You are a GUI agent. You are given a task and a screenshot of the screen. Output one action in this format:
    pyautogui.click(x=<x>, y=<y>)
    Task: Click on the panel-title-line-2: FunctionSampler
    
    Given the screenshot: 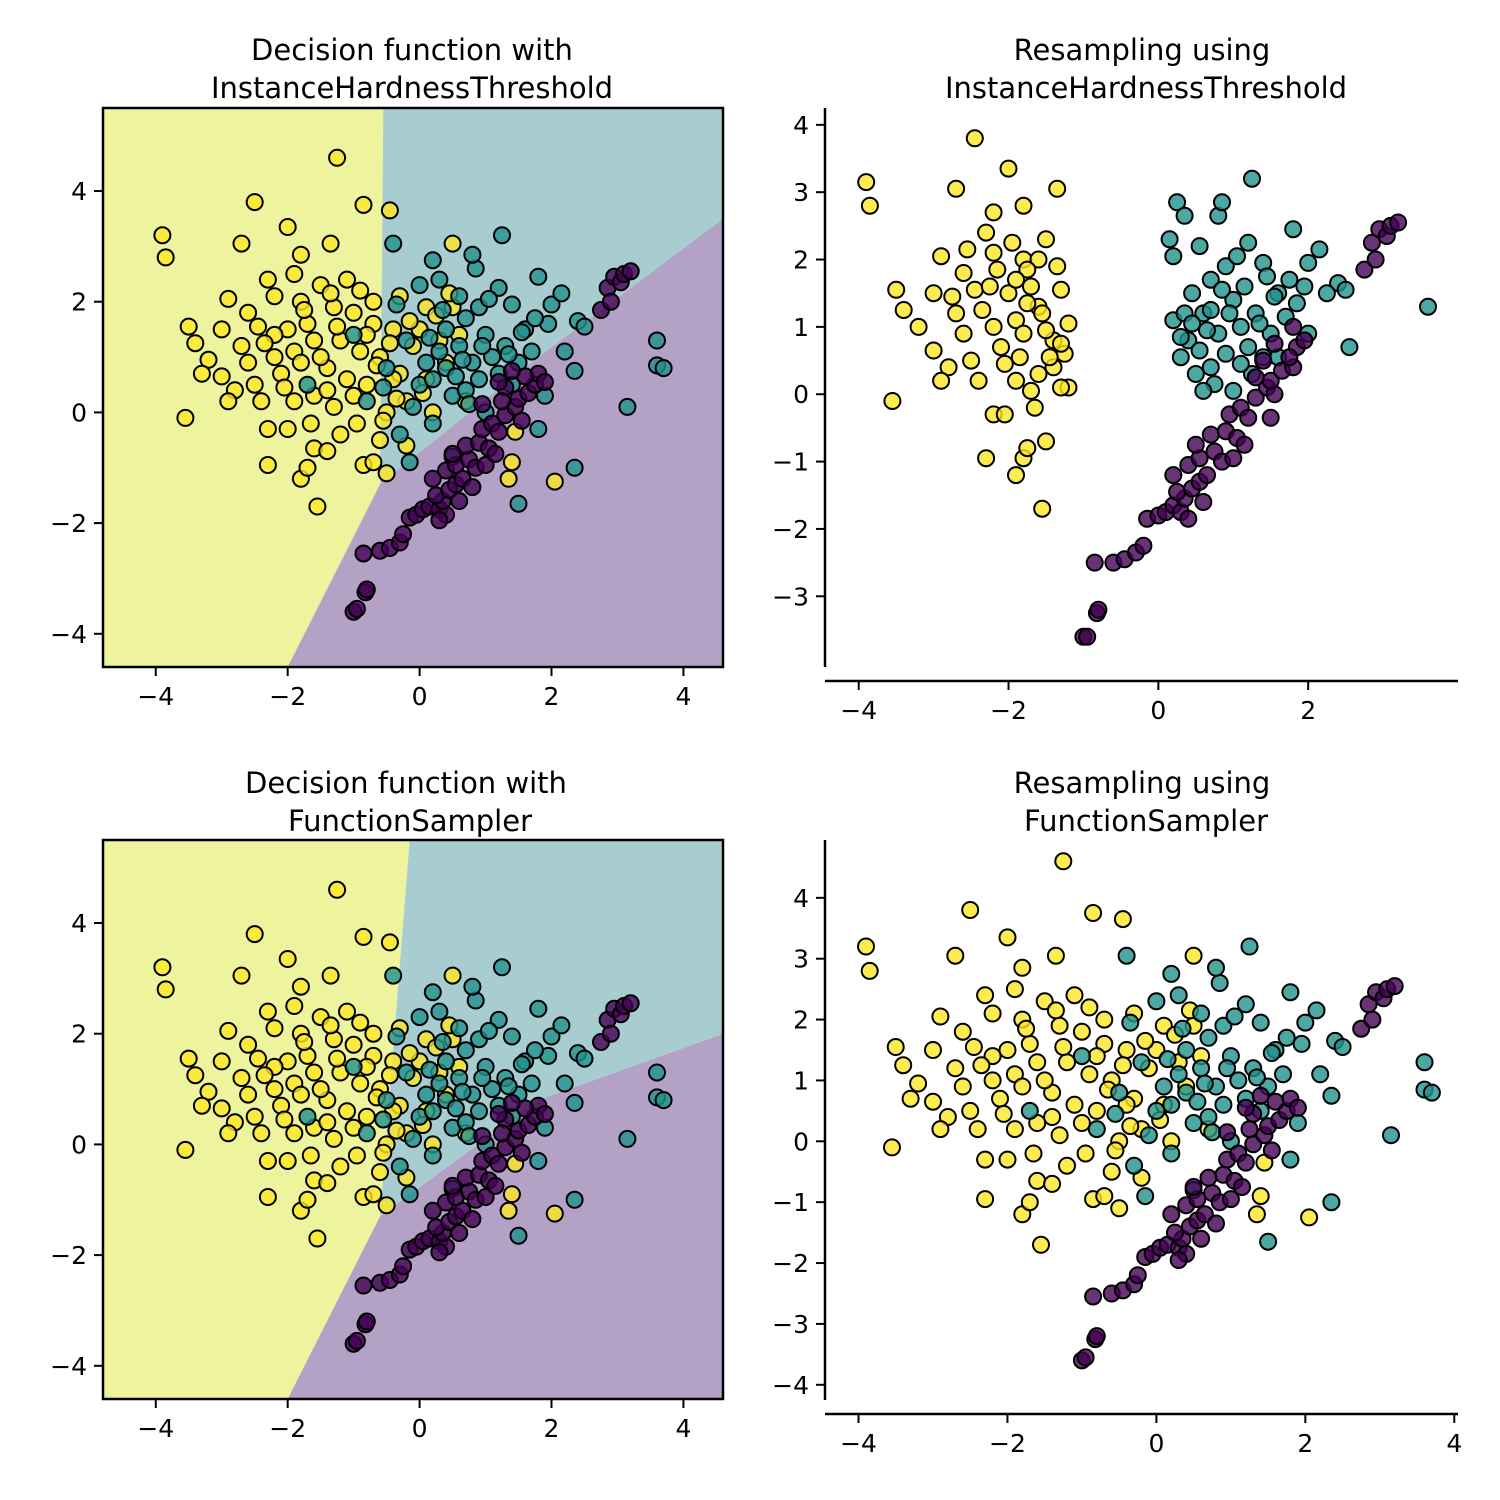 What is the action you would take?
    pyautogui.click(x=410, y=821)
    